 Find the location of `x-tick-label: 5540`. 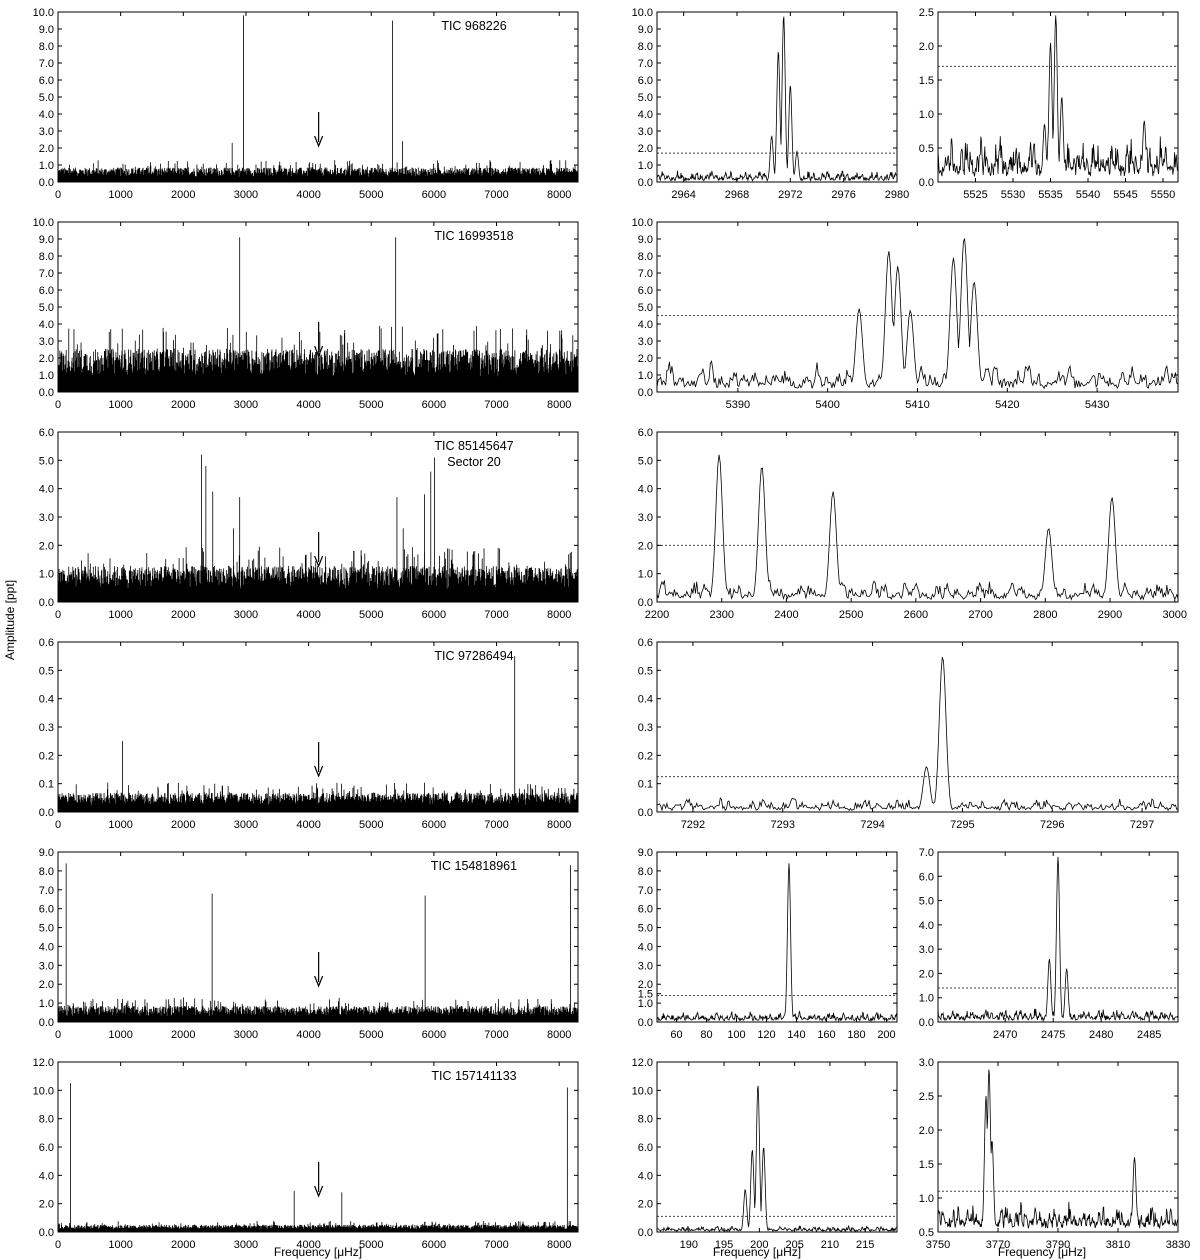

x-tick-label: 5540 is located at coordinates (1088, 195).